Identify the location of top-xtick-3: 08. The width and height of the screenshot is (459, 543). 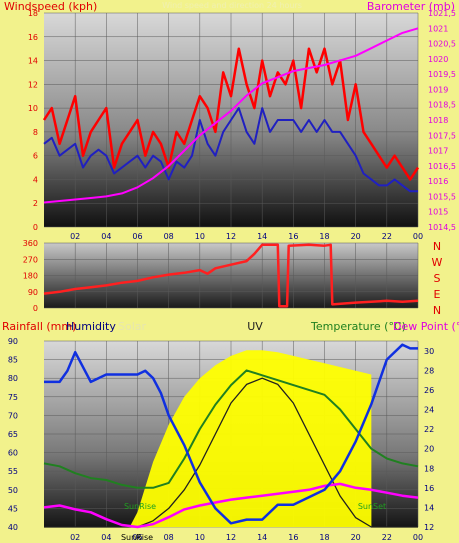
(169, 236).